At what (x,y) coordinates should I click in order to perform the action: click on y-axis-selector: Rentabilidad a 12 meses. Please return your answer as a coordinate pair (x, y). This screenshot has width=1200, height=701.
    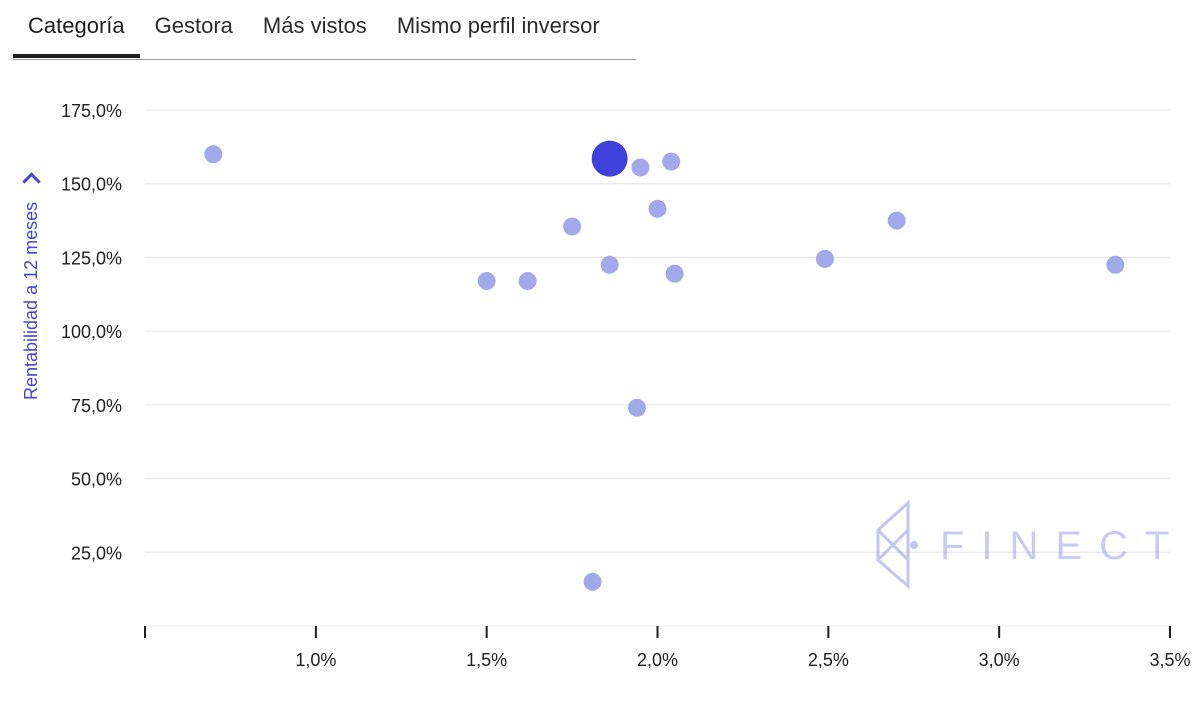
    Looking at the image, I should click on (31, 286).